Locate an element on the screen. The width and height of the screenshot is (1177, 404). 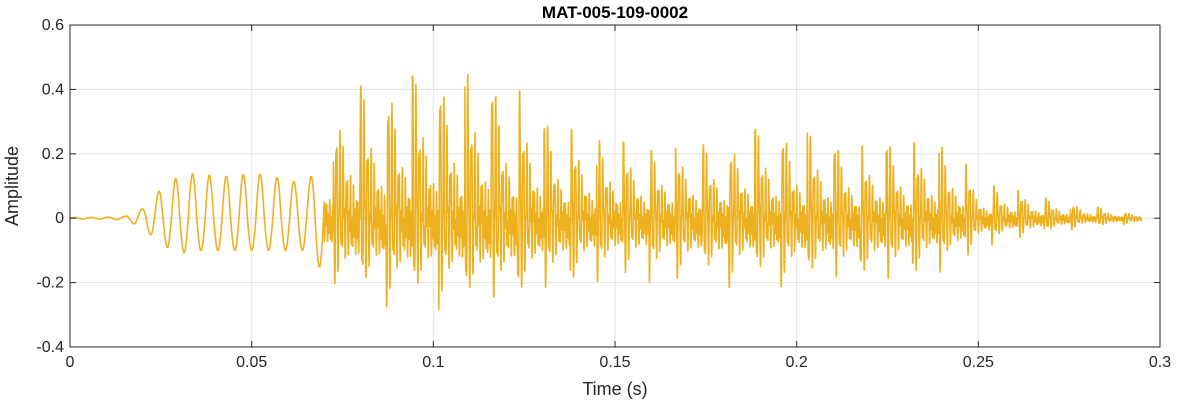
y-tick-label: 0.2 is located at coordinates (53, 154).